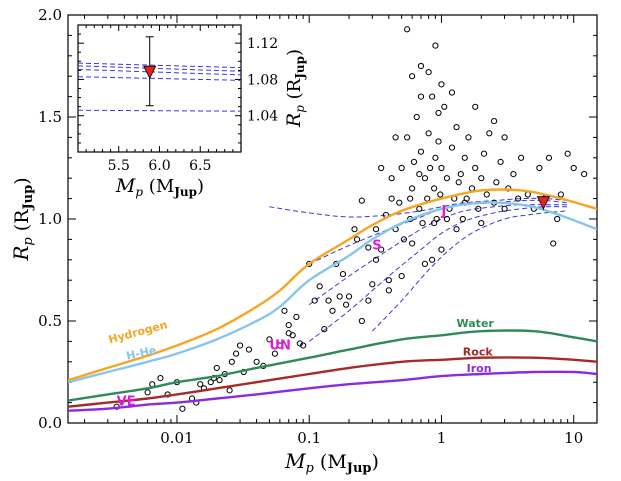  Describe the element at coordinates (331, 462) in the screenshot. I see `x-axis-label: Mp (MJup)` at that location.